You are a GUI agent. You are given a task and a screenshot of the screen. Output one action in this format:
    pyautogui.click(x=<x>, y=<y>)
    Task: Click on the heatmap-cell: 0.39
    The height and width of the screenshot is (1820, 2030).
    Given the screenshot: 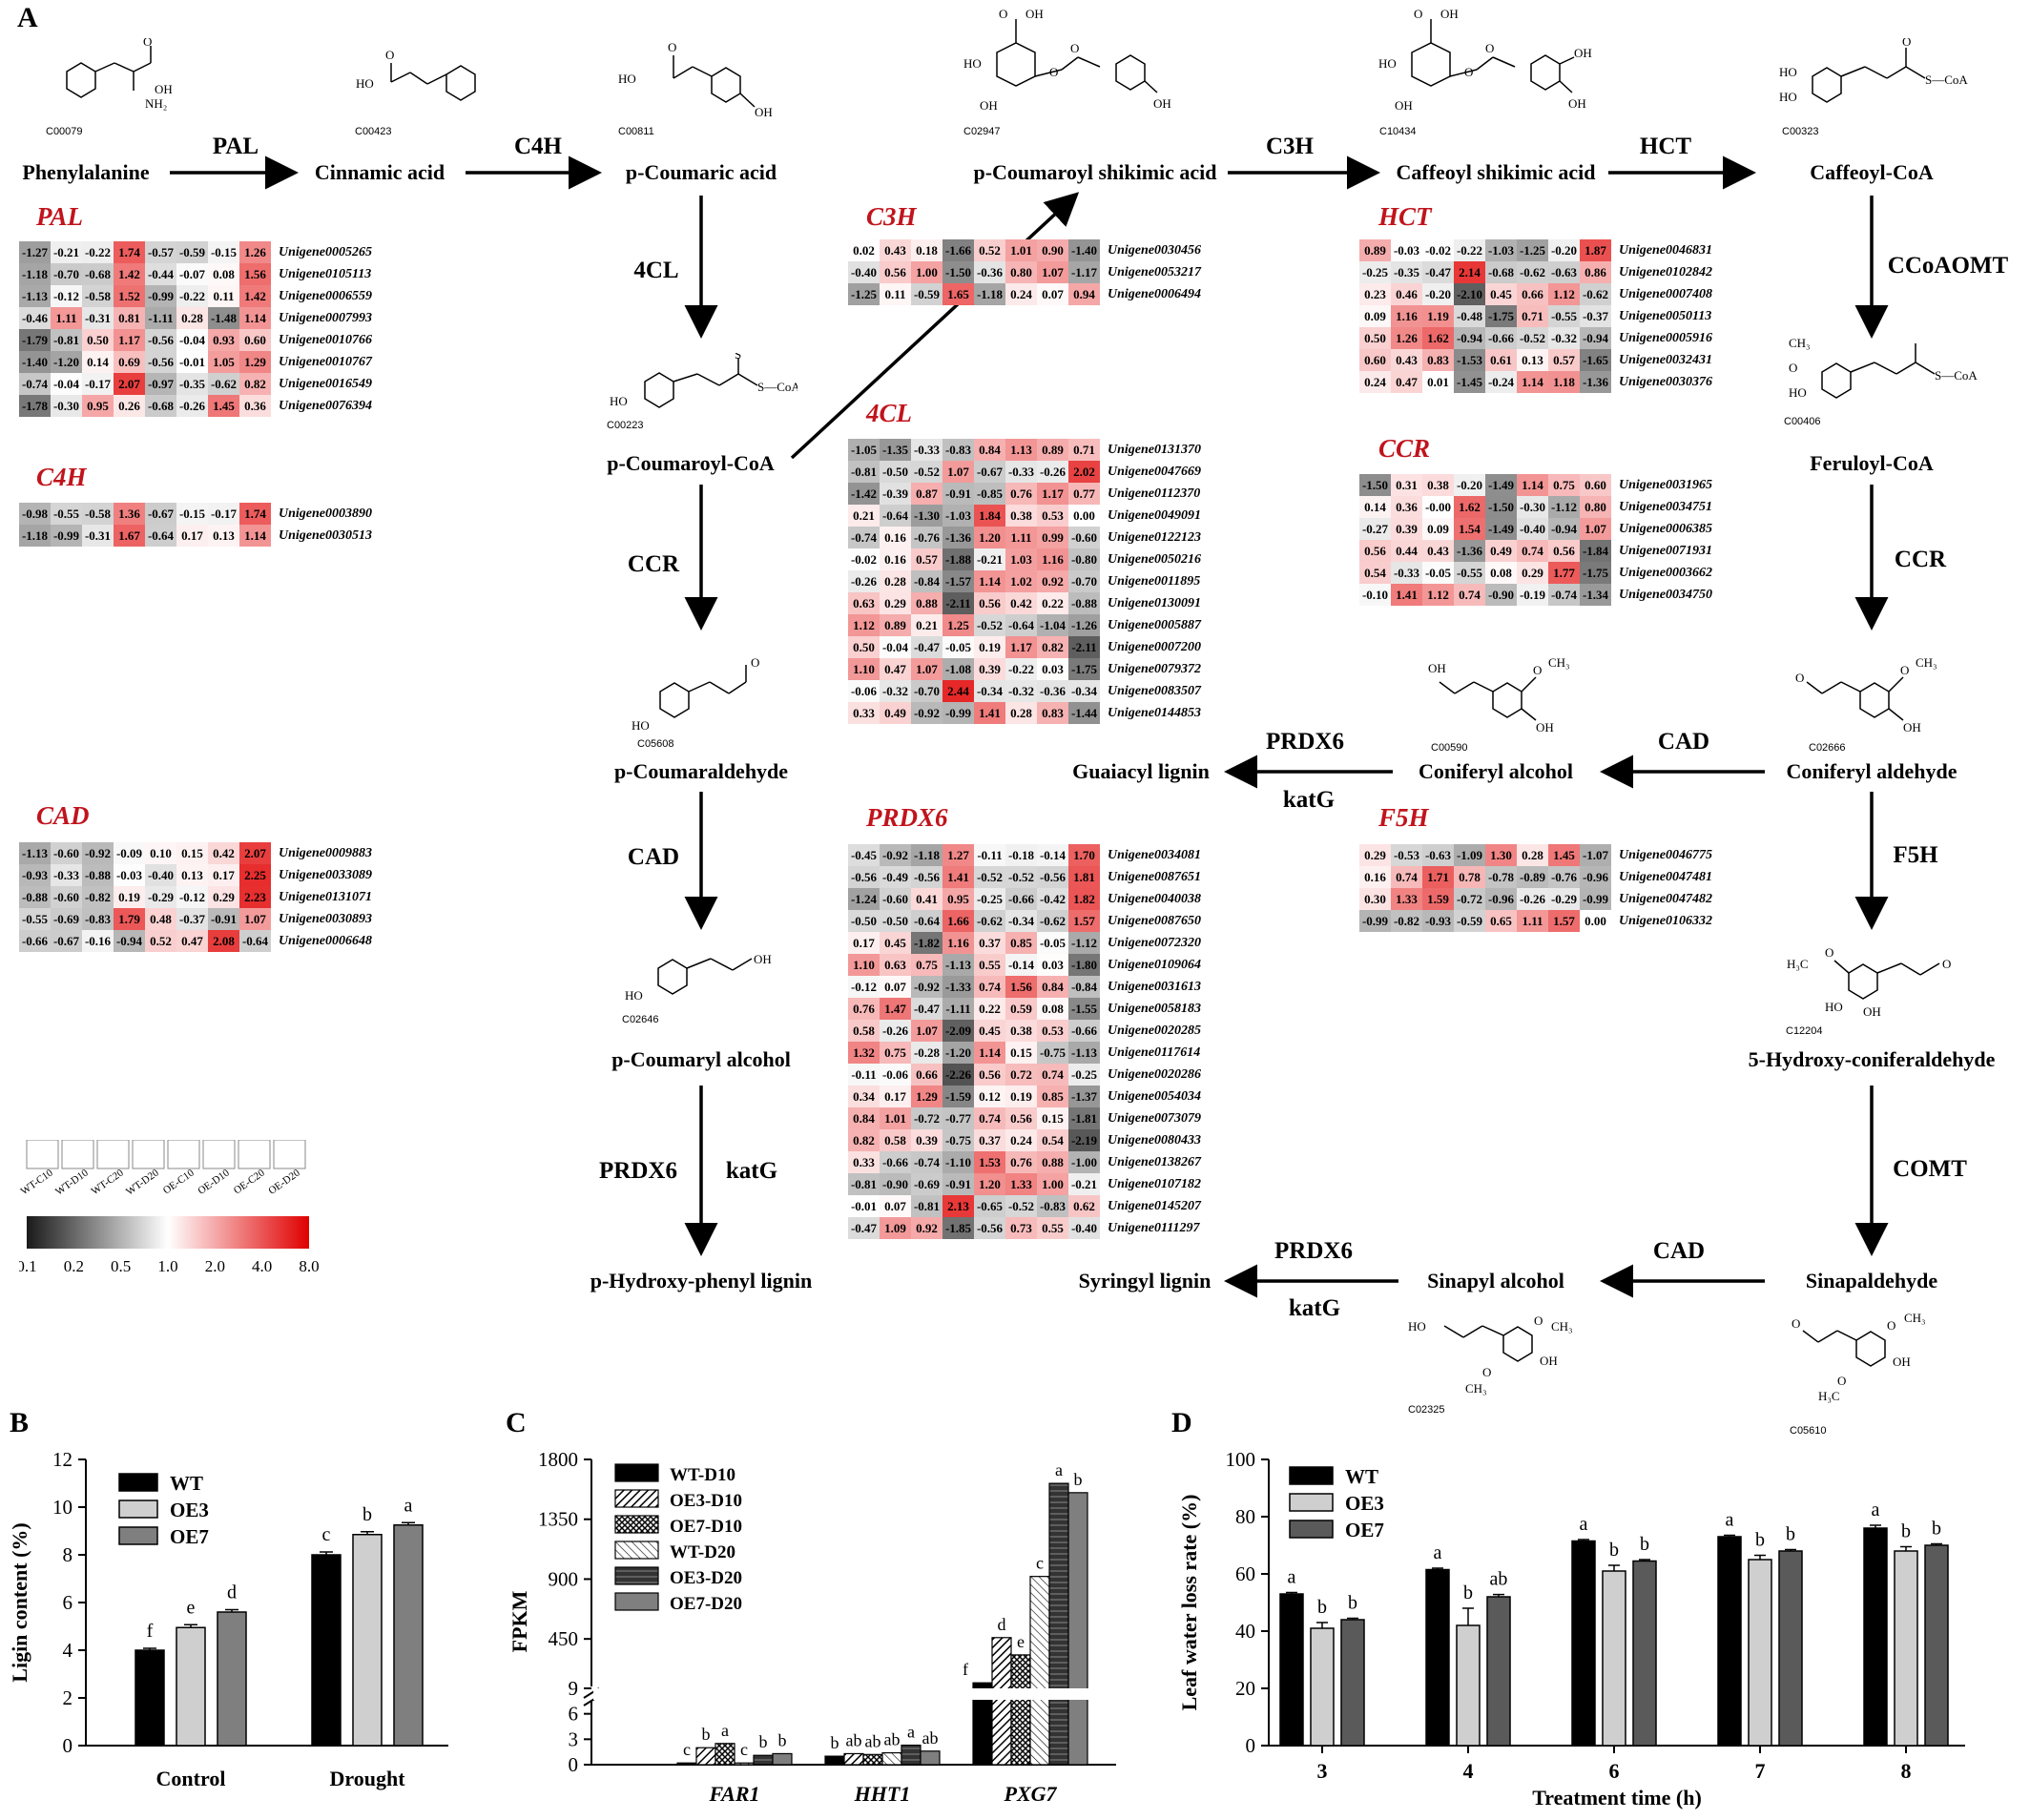 What is the action you would take?
    pyautogui.click(x=1407, y=529)
    